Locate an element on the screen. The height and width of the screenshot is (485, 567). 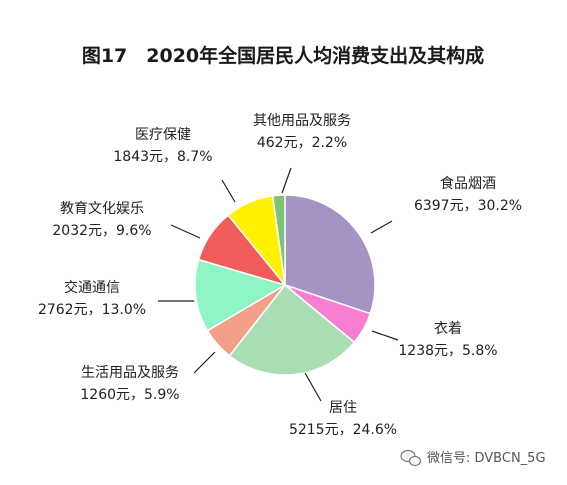
chart-title: 图17 2020年全国居民人均消费支出及其构成 is located at coordinates (283, 55).